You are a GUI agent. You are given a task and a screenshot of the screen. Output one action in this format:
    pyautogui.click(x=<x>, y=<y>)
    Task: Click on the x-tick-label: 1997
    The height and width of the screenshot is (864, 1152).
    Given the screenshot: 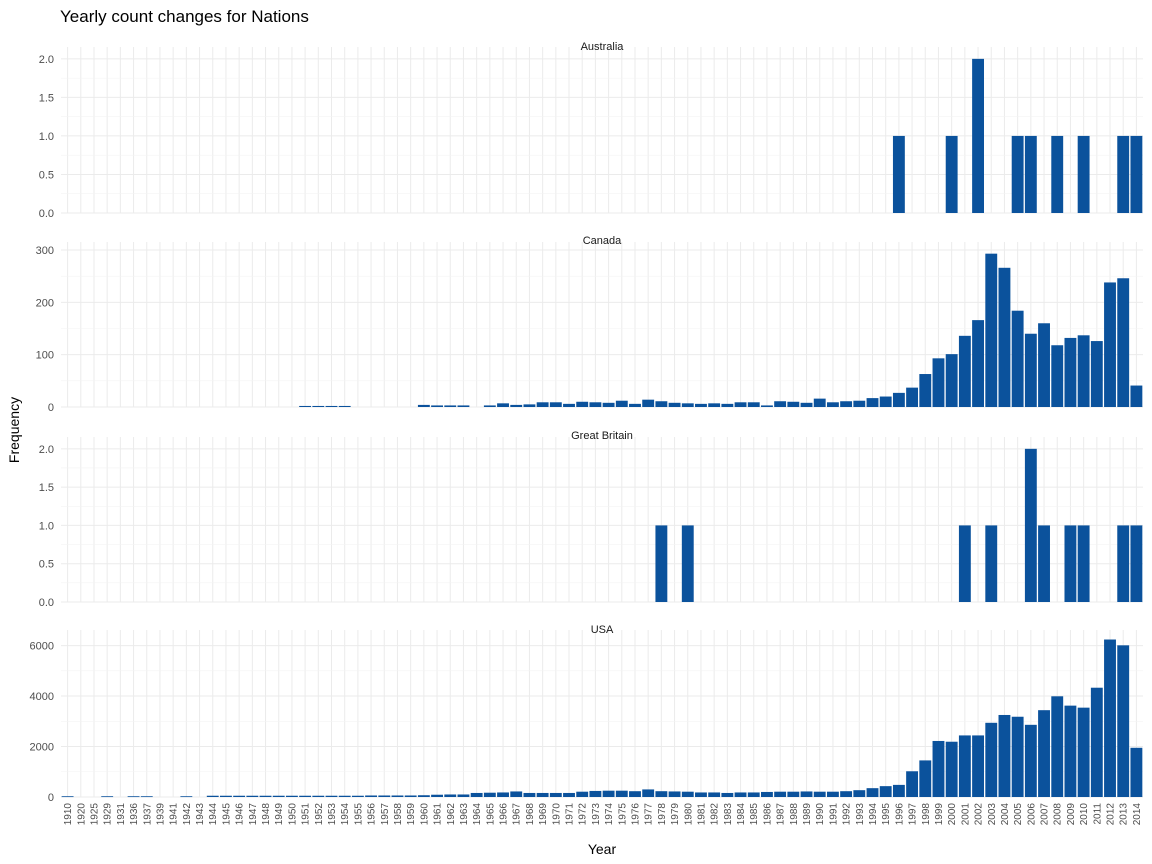 What is the action you would take?
    pyautogui.click(x=913, y=814)
    